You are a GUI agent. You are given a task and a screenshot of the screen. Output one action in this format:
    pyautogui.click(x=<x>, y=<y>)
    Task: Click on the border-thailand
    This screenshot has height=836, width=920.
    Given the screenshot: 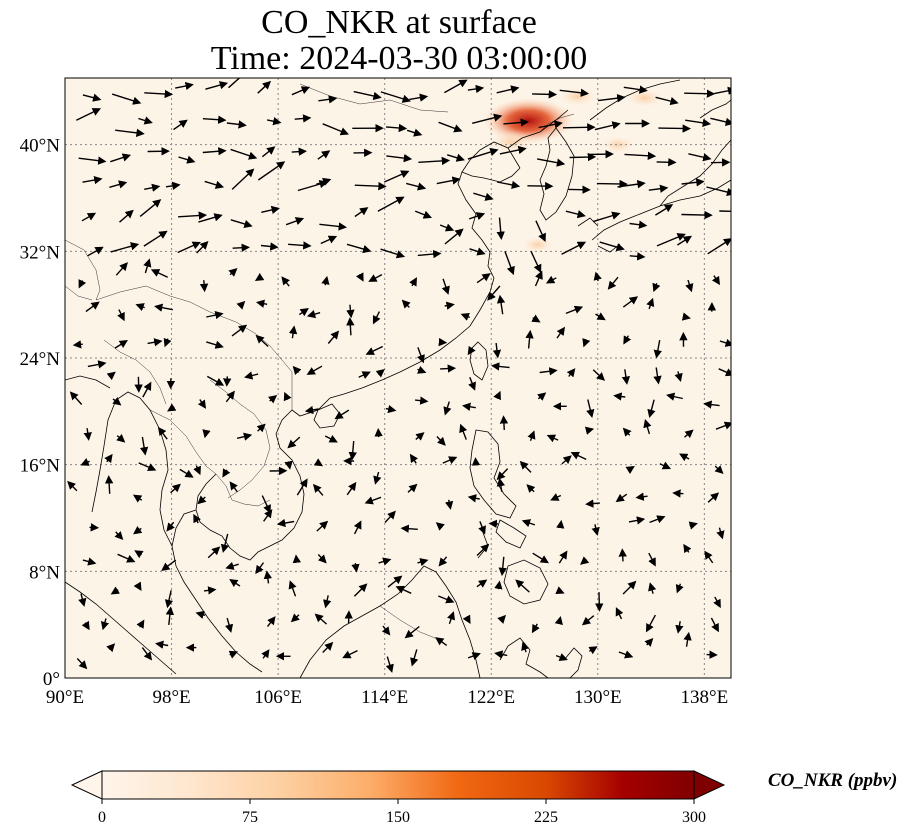 What is the action you would take?
    pyautogui.click(x=191, y=455)
    